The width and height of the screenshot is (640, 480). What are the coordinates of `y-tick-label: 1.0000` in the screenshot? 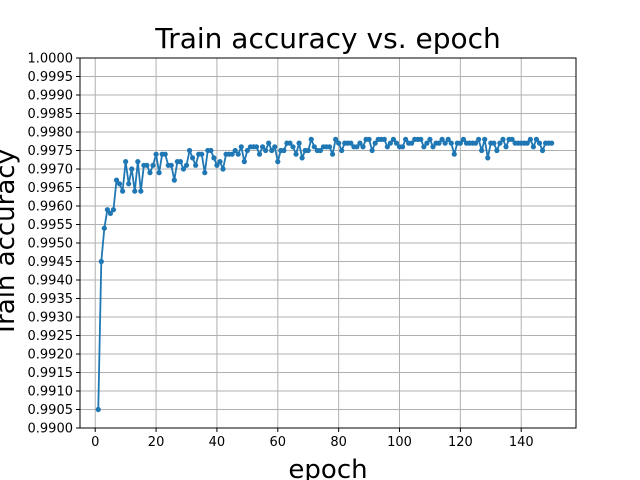 It's located at (51, 59).